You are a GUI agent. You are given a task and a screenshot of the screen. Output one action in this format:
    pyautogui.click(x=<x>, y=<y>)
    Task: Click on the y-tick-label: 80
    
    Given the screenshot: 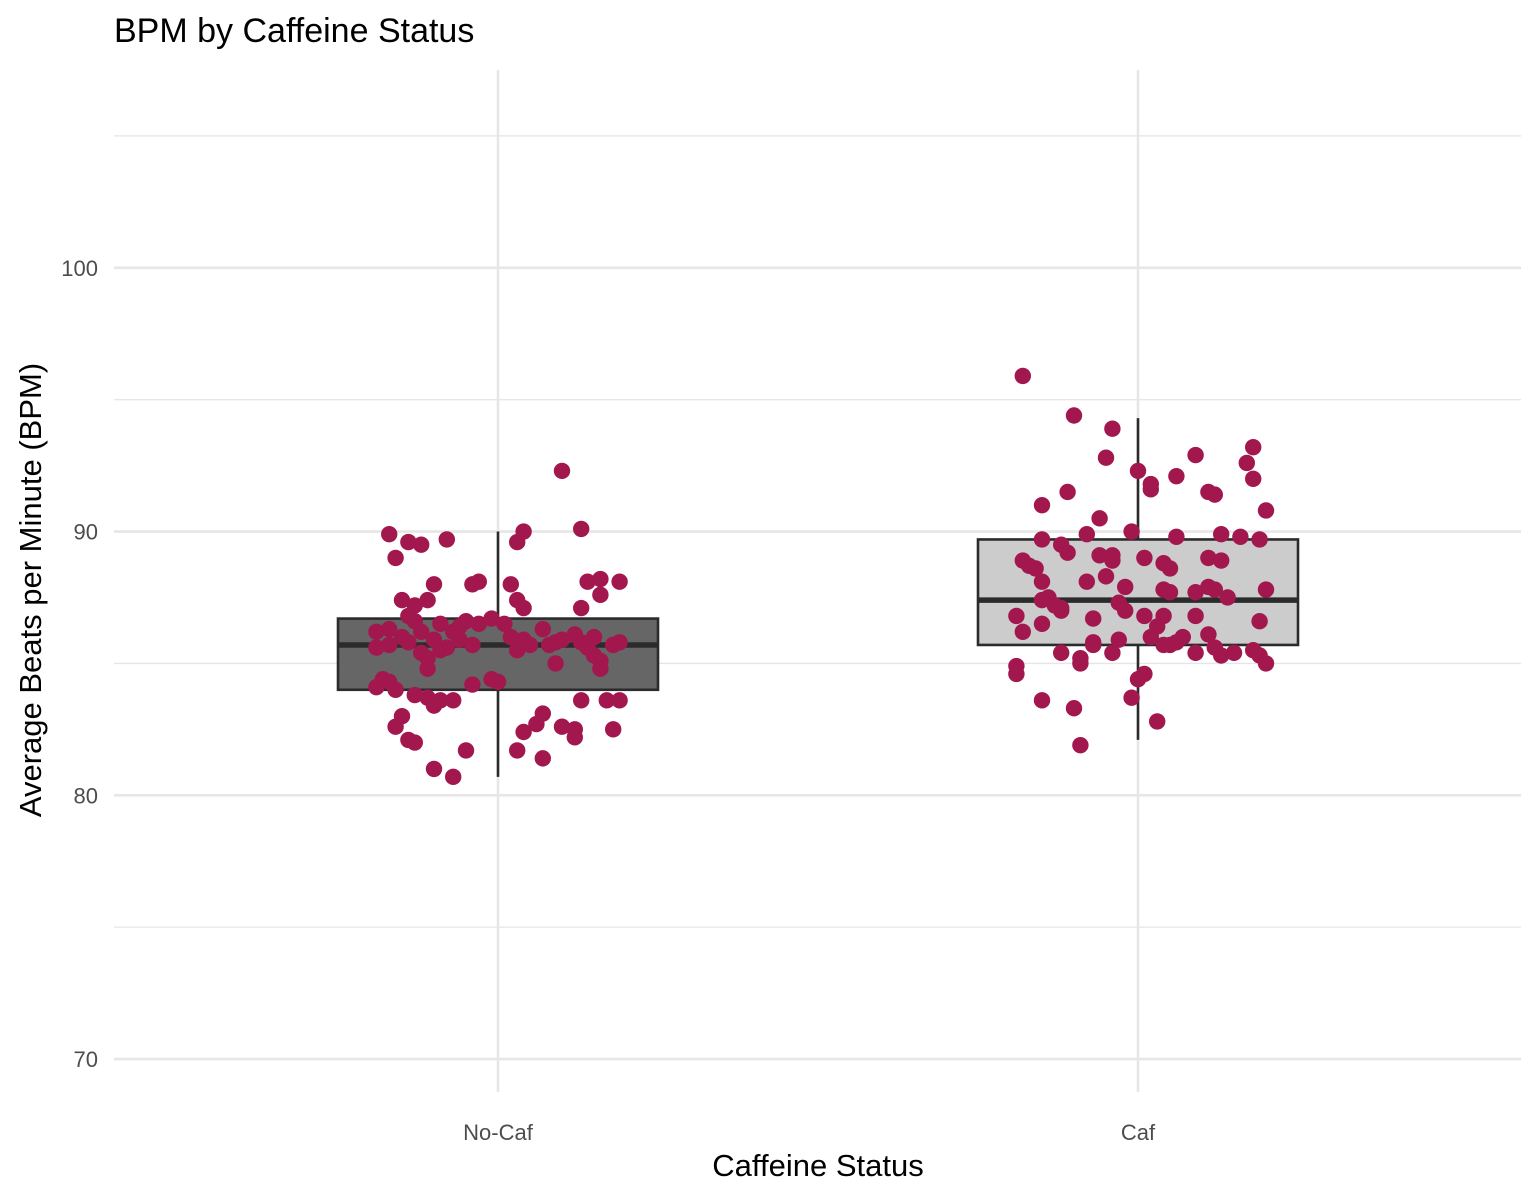 What is the action you would take?
    pyautogui.click(x=86, y=795)
    